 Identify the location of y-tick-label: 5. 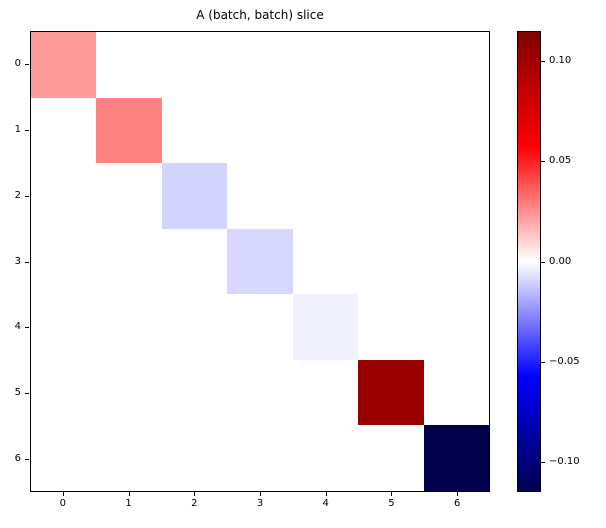
(17, 393).